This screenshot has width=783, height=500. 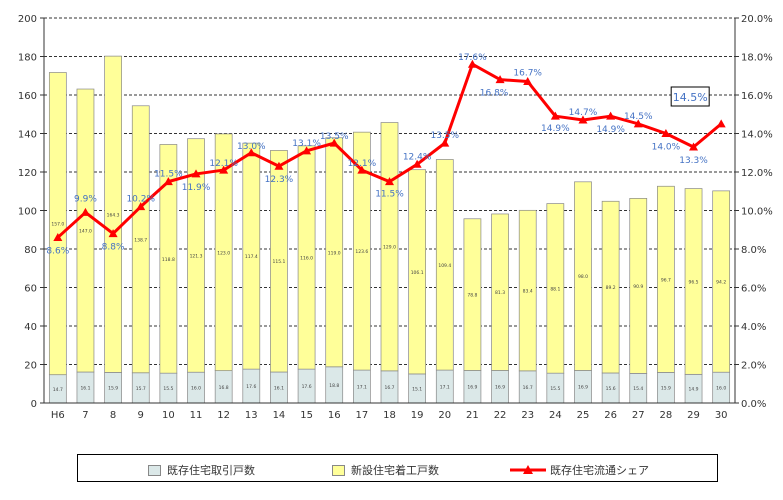 What do you see at coordinates (168, 260) in the screenshot?
I see `bar-label-new: 118.8` at bounding box center [168, 260].